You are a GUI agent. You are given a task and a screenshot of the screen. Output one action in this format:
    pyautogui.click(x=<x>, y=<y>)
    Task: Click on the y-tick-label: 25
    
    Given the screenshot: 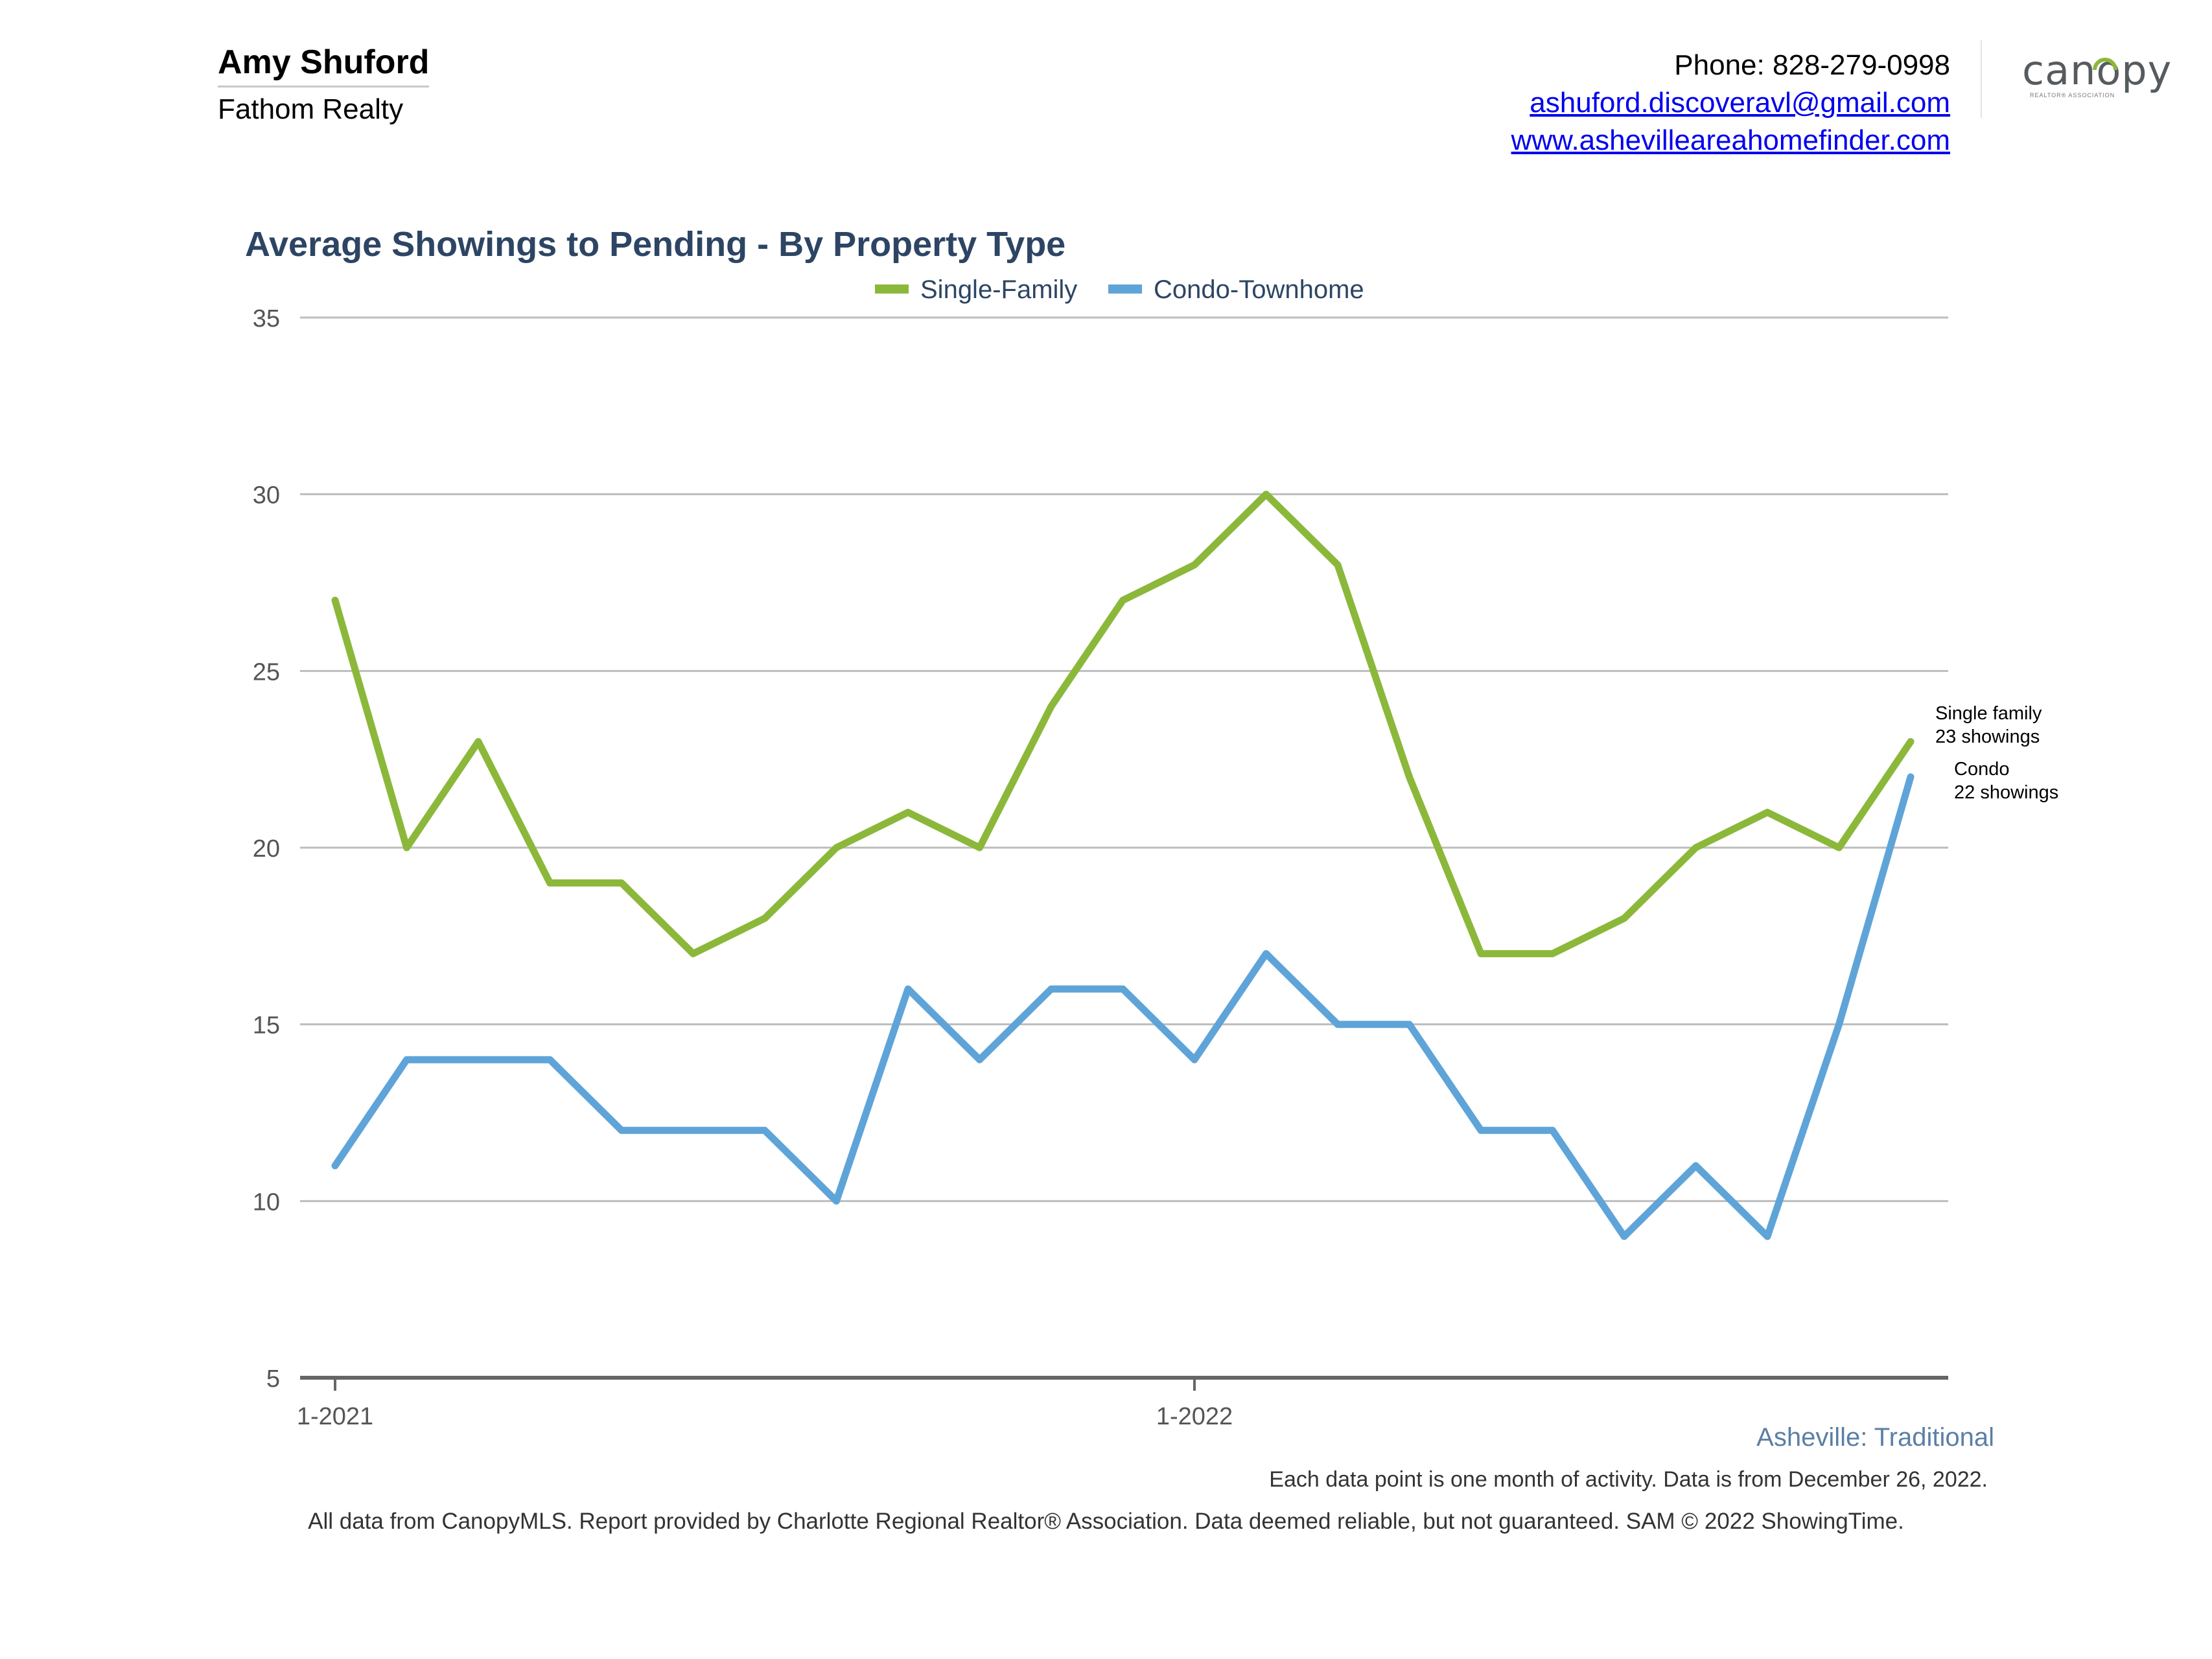 What is the action you would take?
    pyautogui.click(x=266, y=672)
    